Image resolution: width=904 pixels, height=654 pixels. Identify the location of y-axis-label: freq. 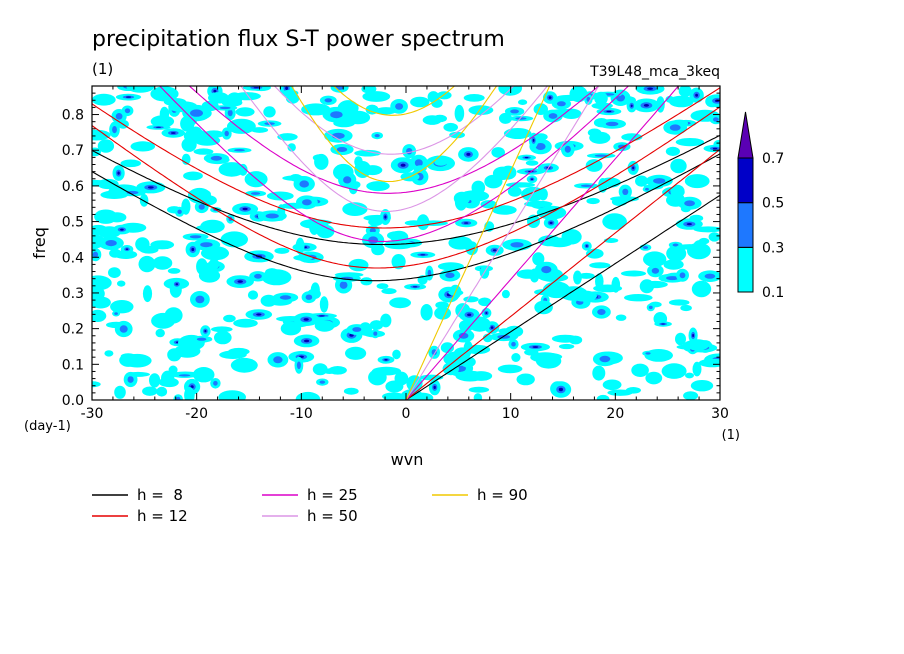
(39, 243).